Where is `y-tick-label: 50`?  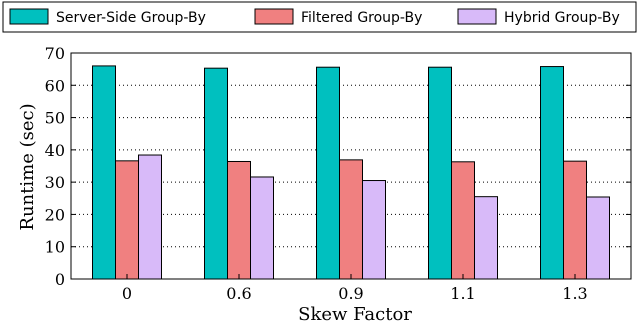 y-tick-label: 50 is located at coordinates (55, 118).